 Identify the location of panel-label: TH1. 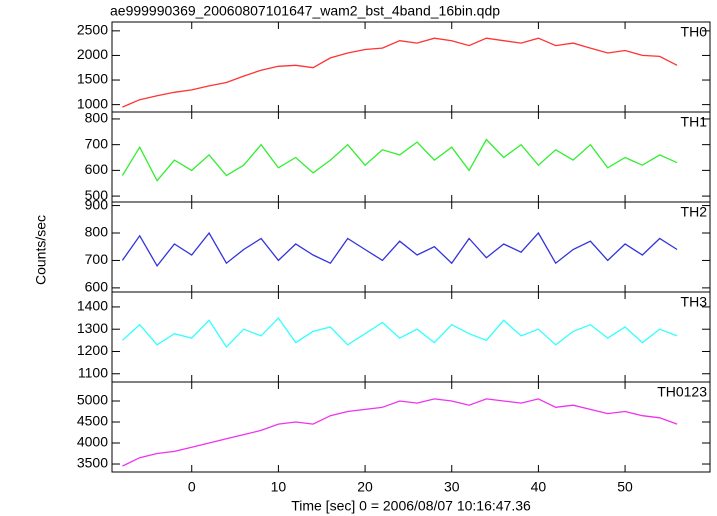
(694, 122).